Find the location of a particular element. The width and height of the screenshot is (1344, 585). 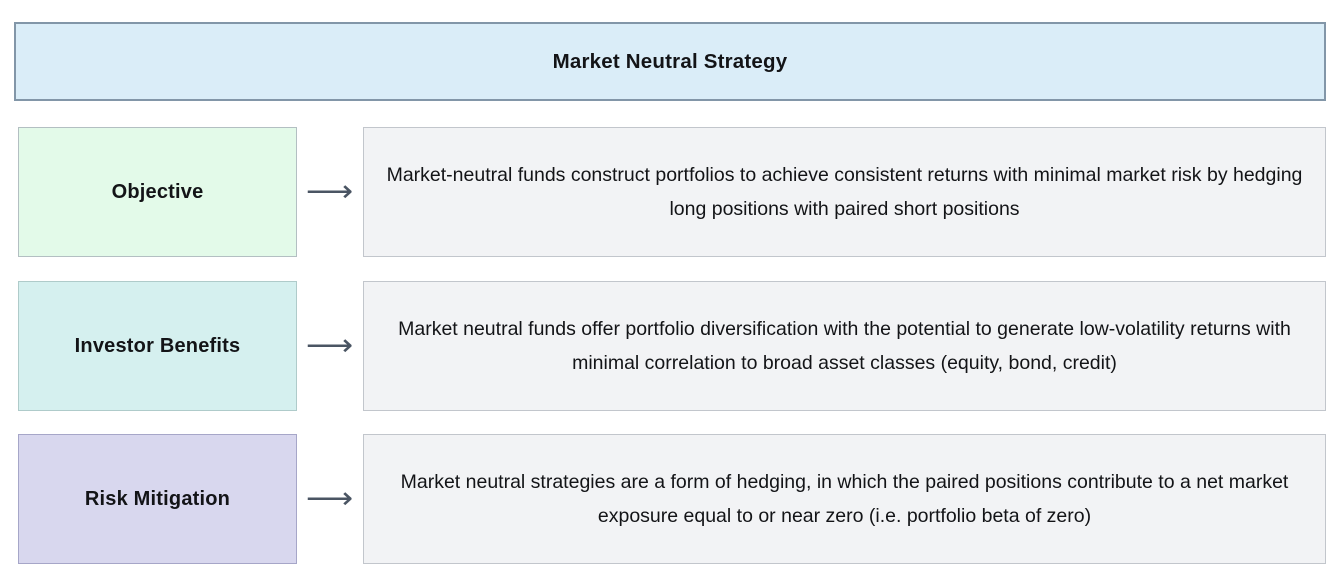

label-box-risk-mitigation: Risk Mitigation is located at coordinates (157, 499).